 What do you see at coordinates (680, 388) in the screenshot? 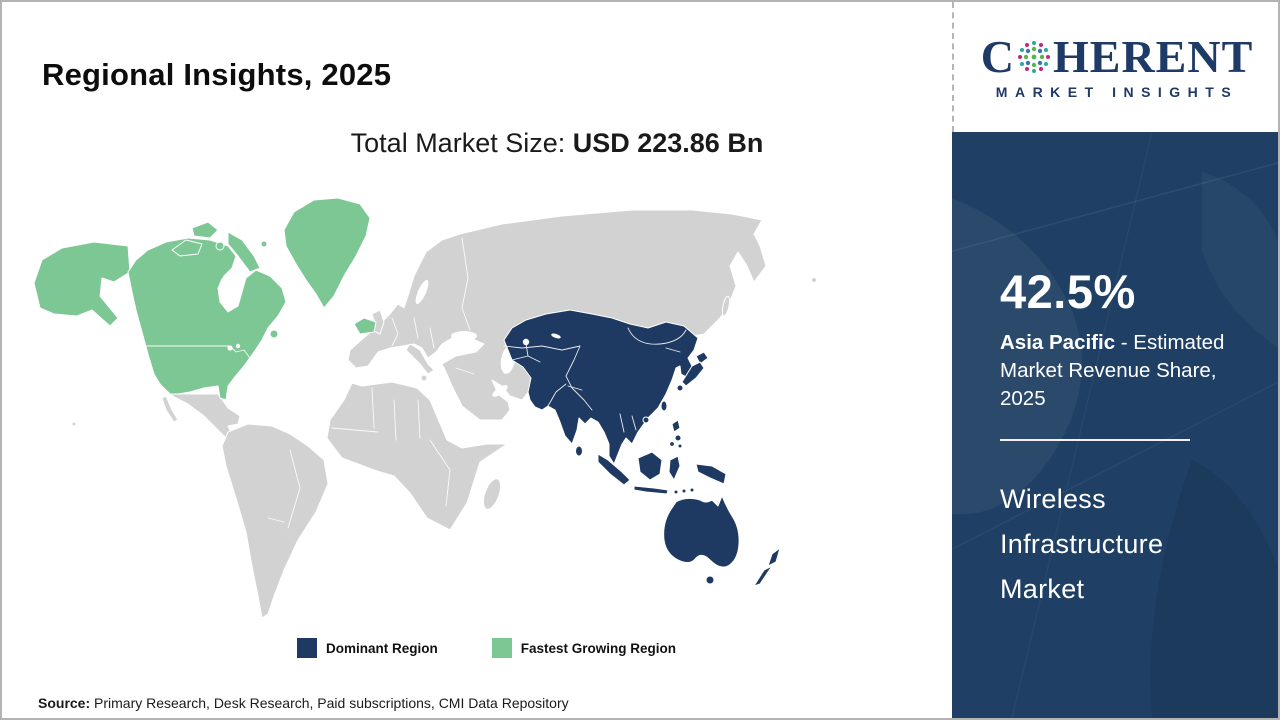
I see `landmass-kyushu` at bounding box center [680, 388].